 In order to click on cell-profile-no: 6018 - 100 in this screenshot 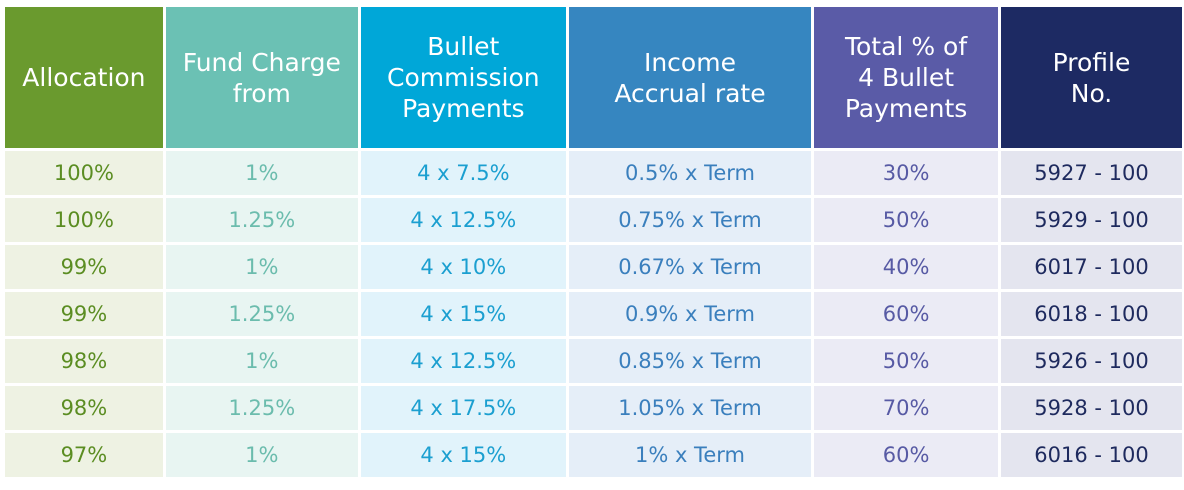, I will do `click(1091, 314)`.